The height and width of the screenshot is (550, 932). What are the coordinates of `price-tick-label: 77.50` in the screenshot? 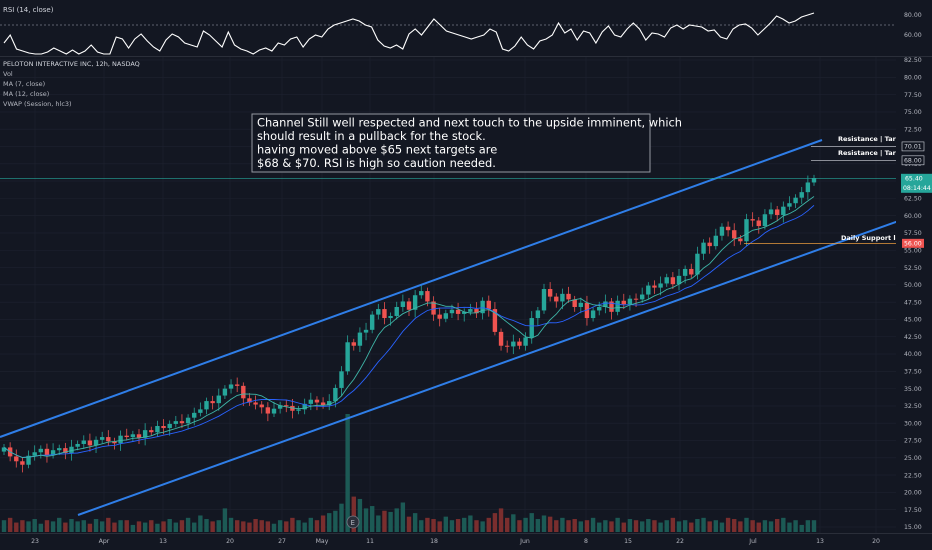 It's located at (913, 95).